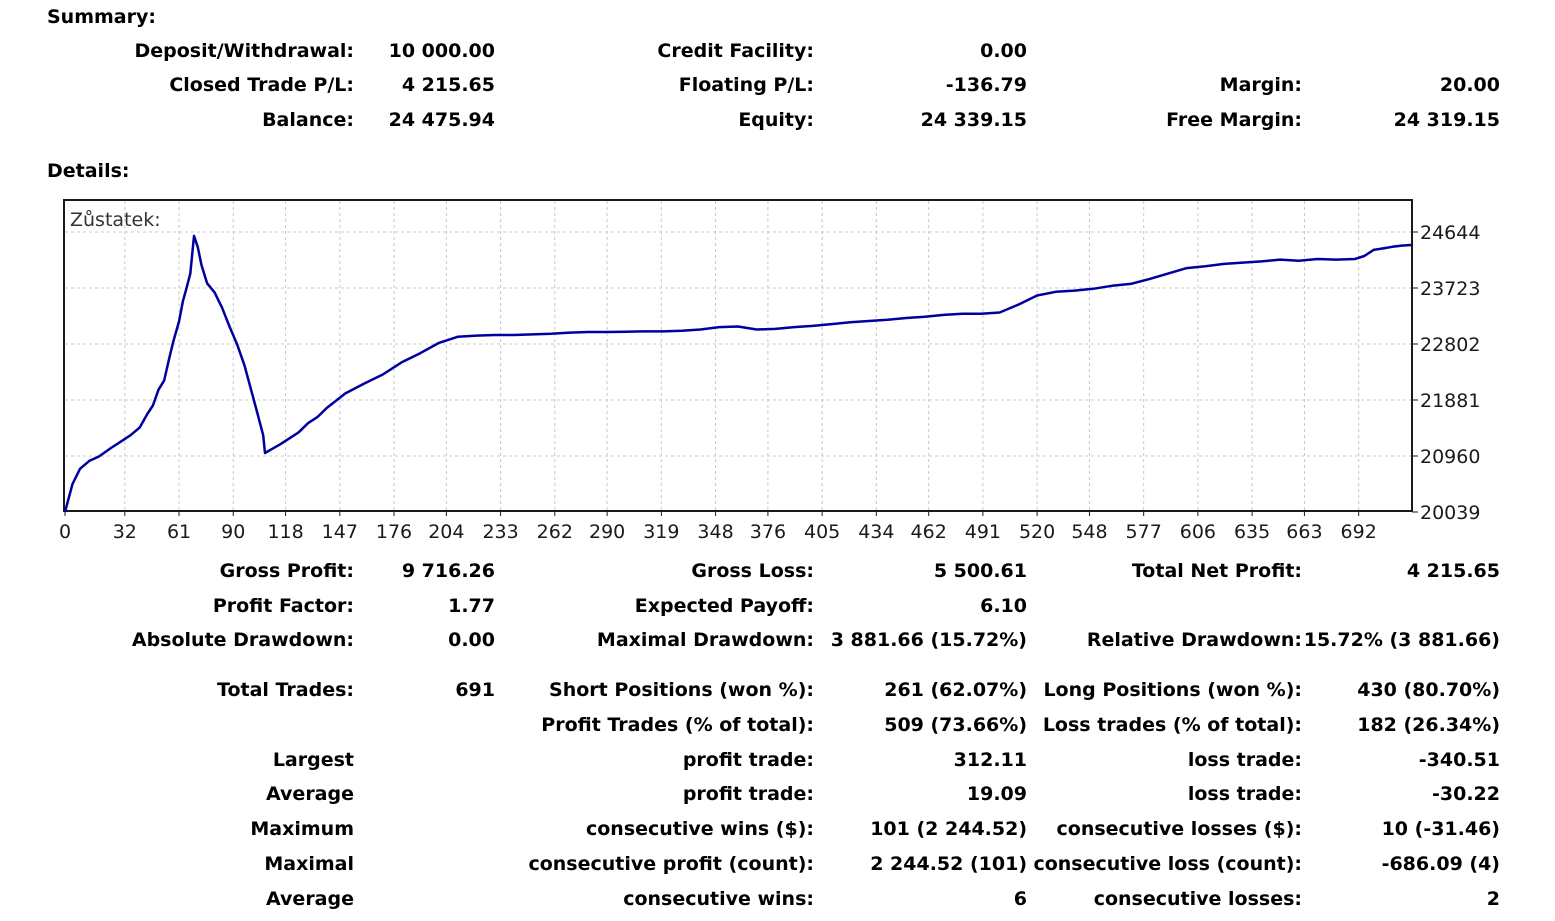 This screenshot has width=1555, height=921. Describe the element at coordinates (1450, 457) in the screenshot. I see `y-tick-label: 20960` at that location.